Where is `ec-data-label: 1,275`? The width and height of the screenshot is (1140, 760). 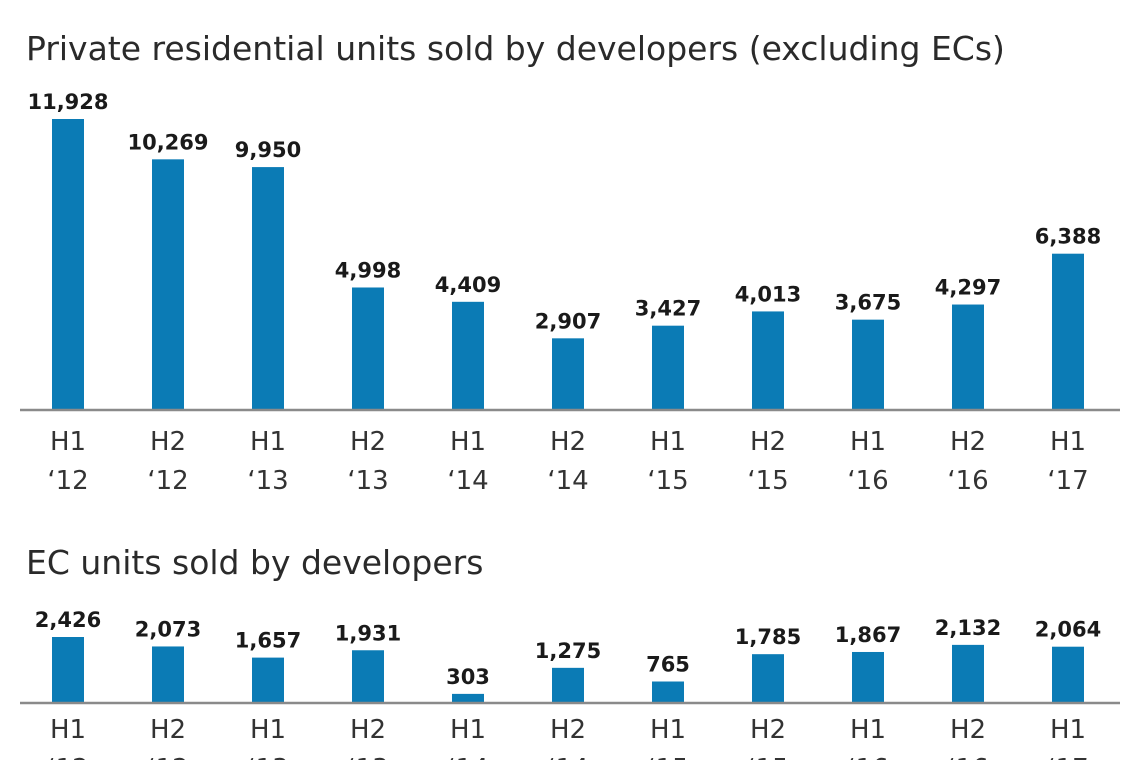
ec-data-label: 1,275 is located at coordinates (568, 651).